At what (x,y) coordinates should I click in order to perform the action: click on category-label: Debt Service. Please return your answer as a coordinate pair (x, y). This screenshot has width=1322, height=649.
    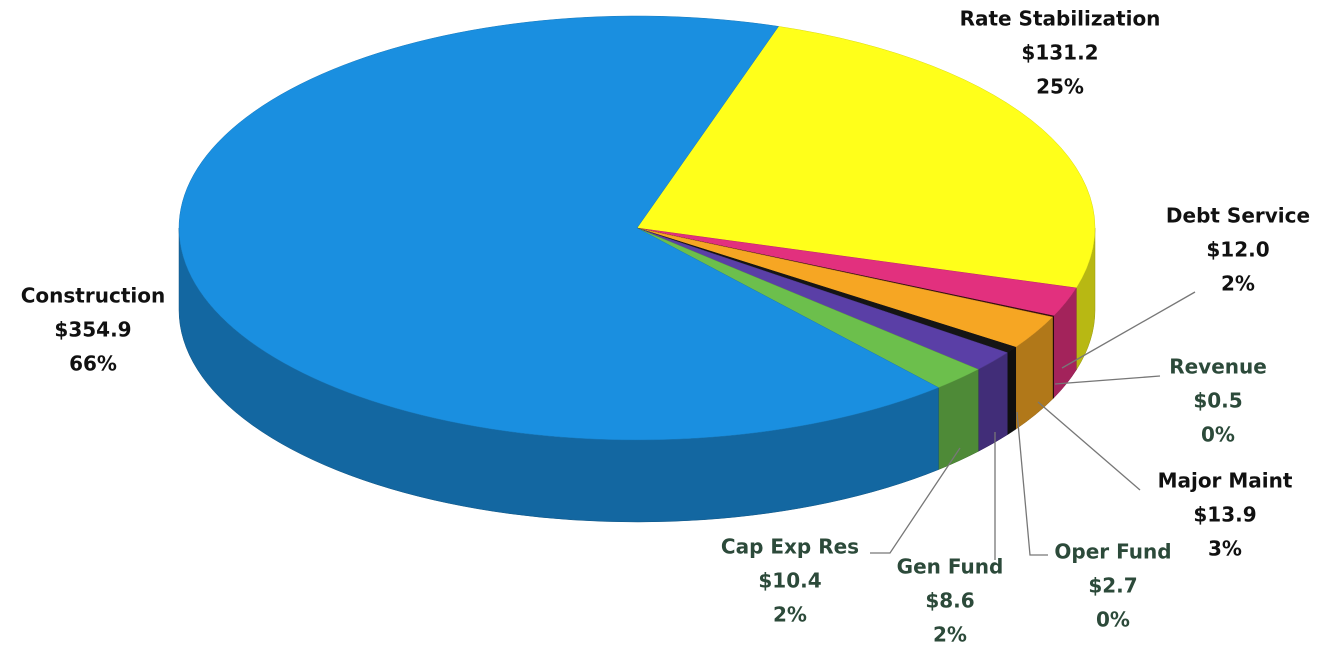
    Looking at the image, I should click on (1238, 216).